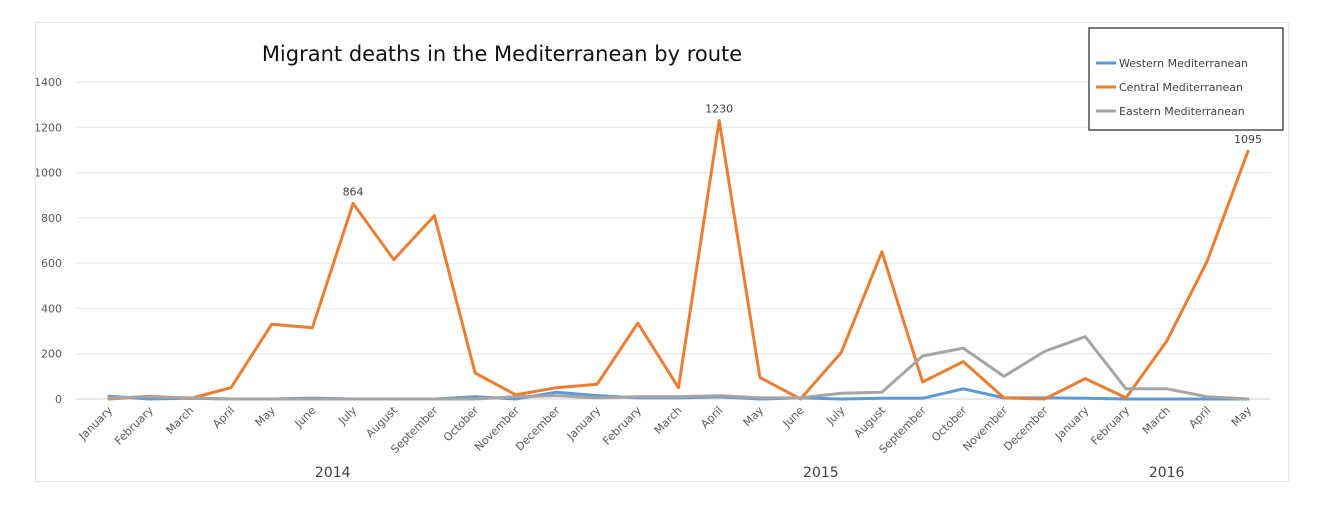  Describe the element at coordinates (58, 399) in the screenshot. I see `y-tick-label: 0` at that location.